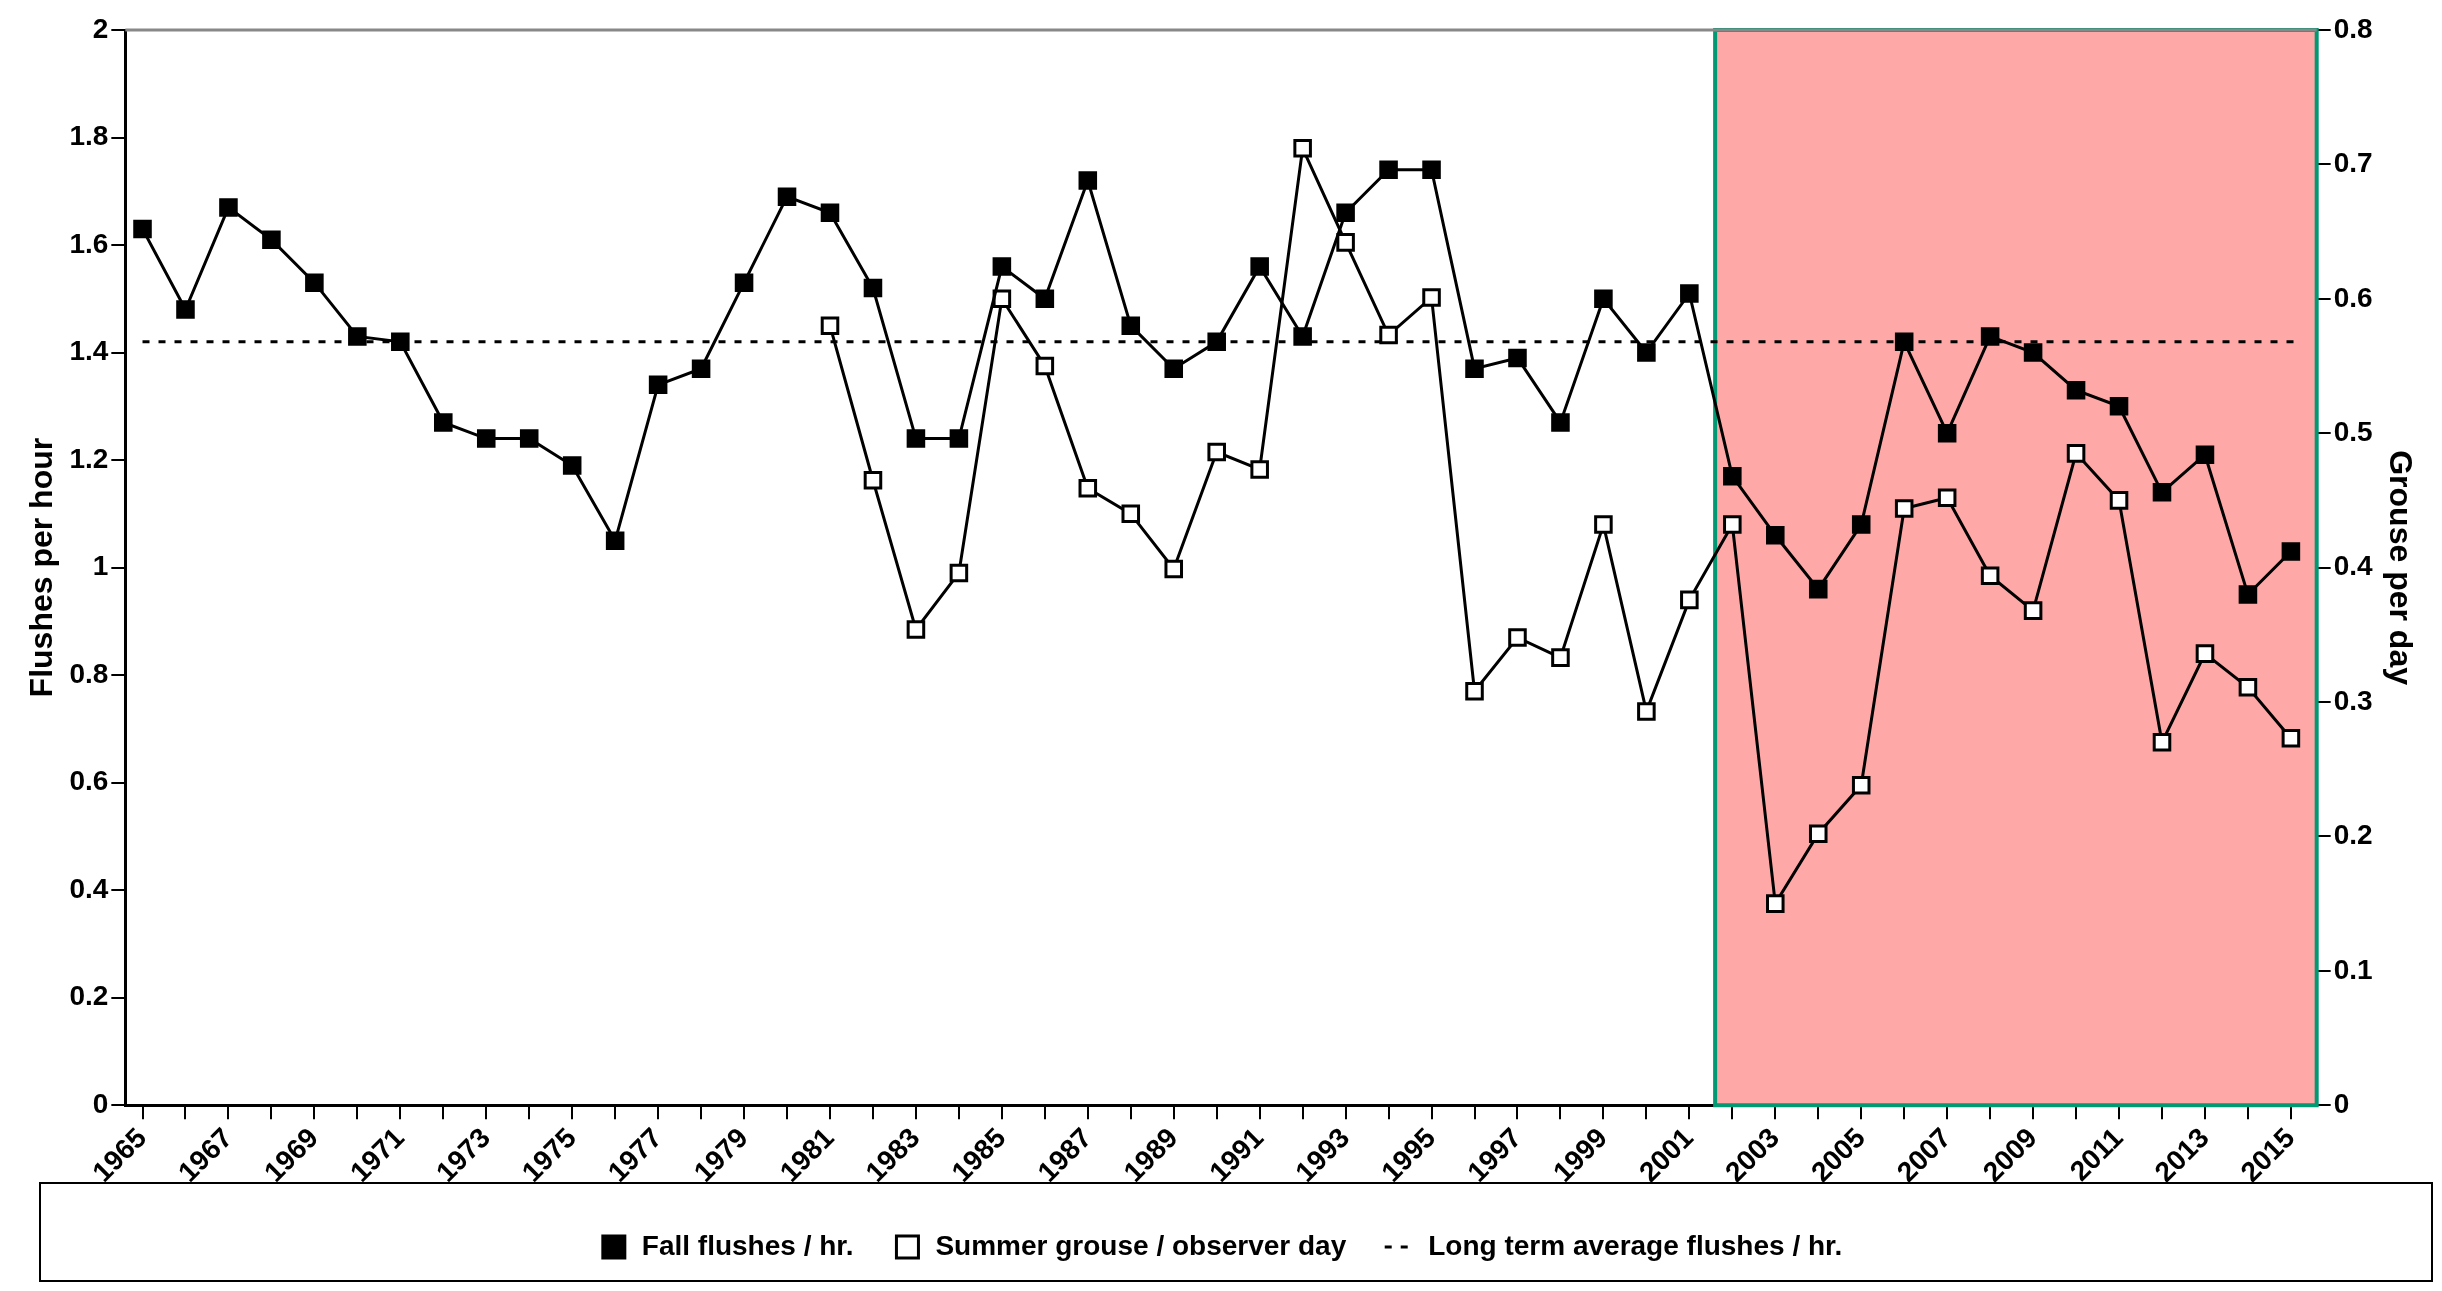  What do you see at coordinates (2353, 969) in the screenshot?
I see `y2-tick-label: 0.1` at bounding box center [2353, 969].